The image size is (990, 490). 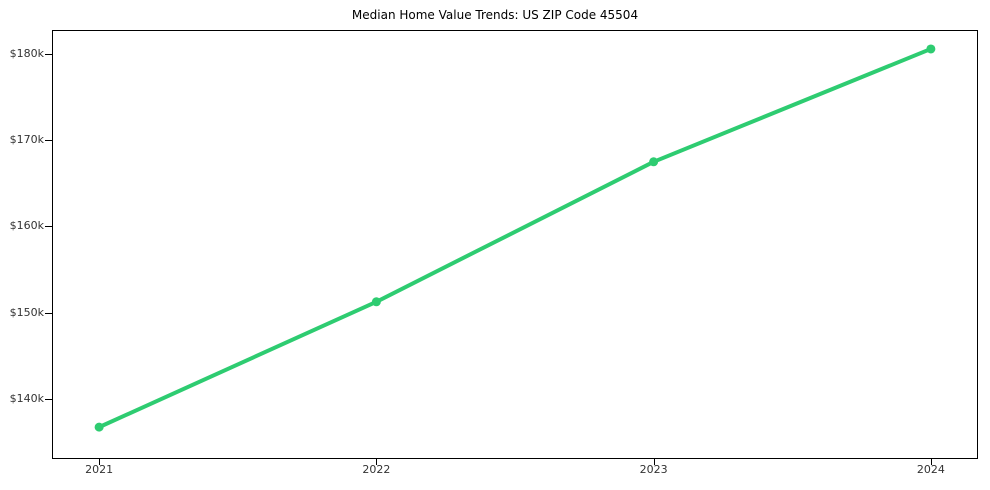 I want to click on x-axis-tick-label: 2022, so click(x=376, y=469).